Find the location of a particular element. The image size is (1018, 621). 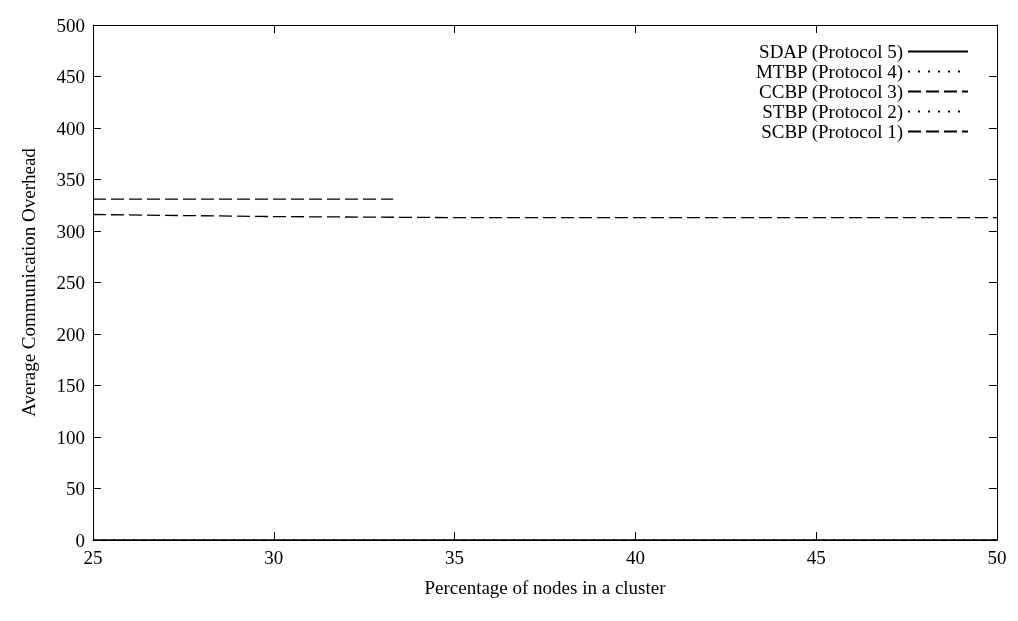

x-tick-label: 40 is located at coordinates (635, 557).